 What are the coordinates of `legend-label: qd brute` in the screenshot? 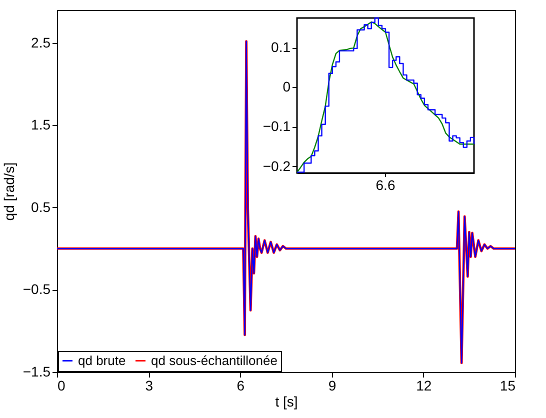 It's located at (102, 360).